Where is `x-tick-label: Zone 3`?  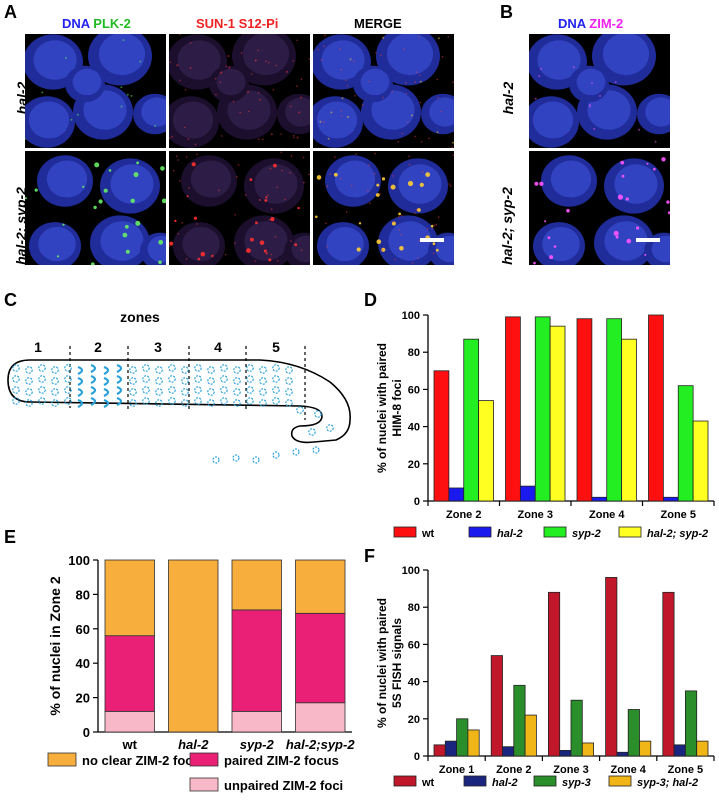
x-tick-label: Zone 3 is located at coordinates (570, 770).